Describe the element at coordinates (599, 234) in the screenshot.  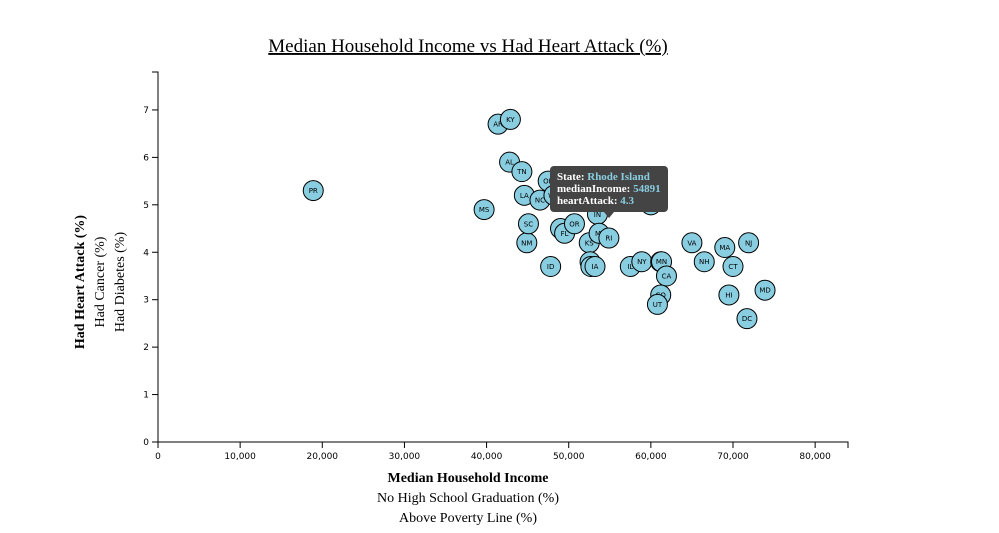
I see `data-point-label: MI` at that location.